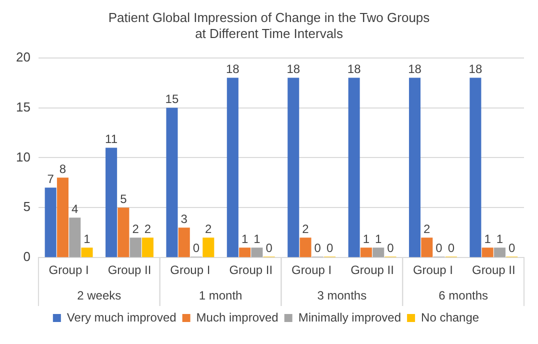 The width and height of the screenshot is (538, 344). What do you see at coordinates (75, 209) in the screenshot?
I see `data-label: 4` at bounding box center [75, 209].